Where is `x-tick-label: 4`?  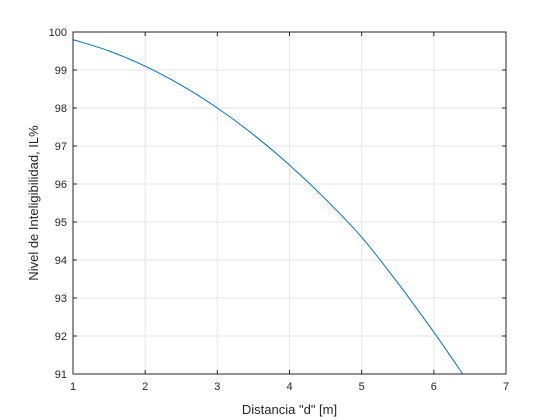
x-tick-label: 4 is located at coordinates (289, 387).